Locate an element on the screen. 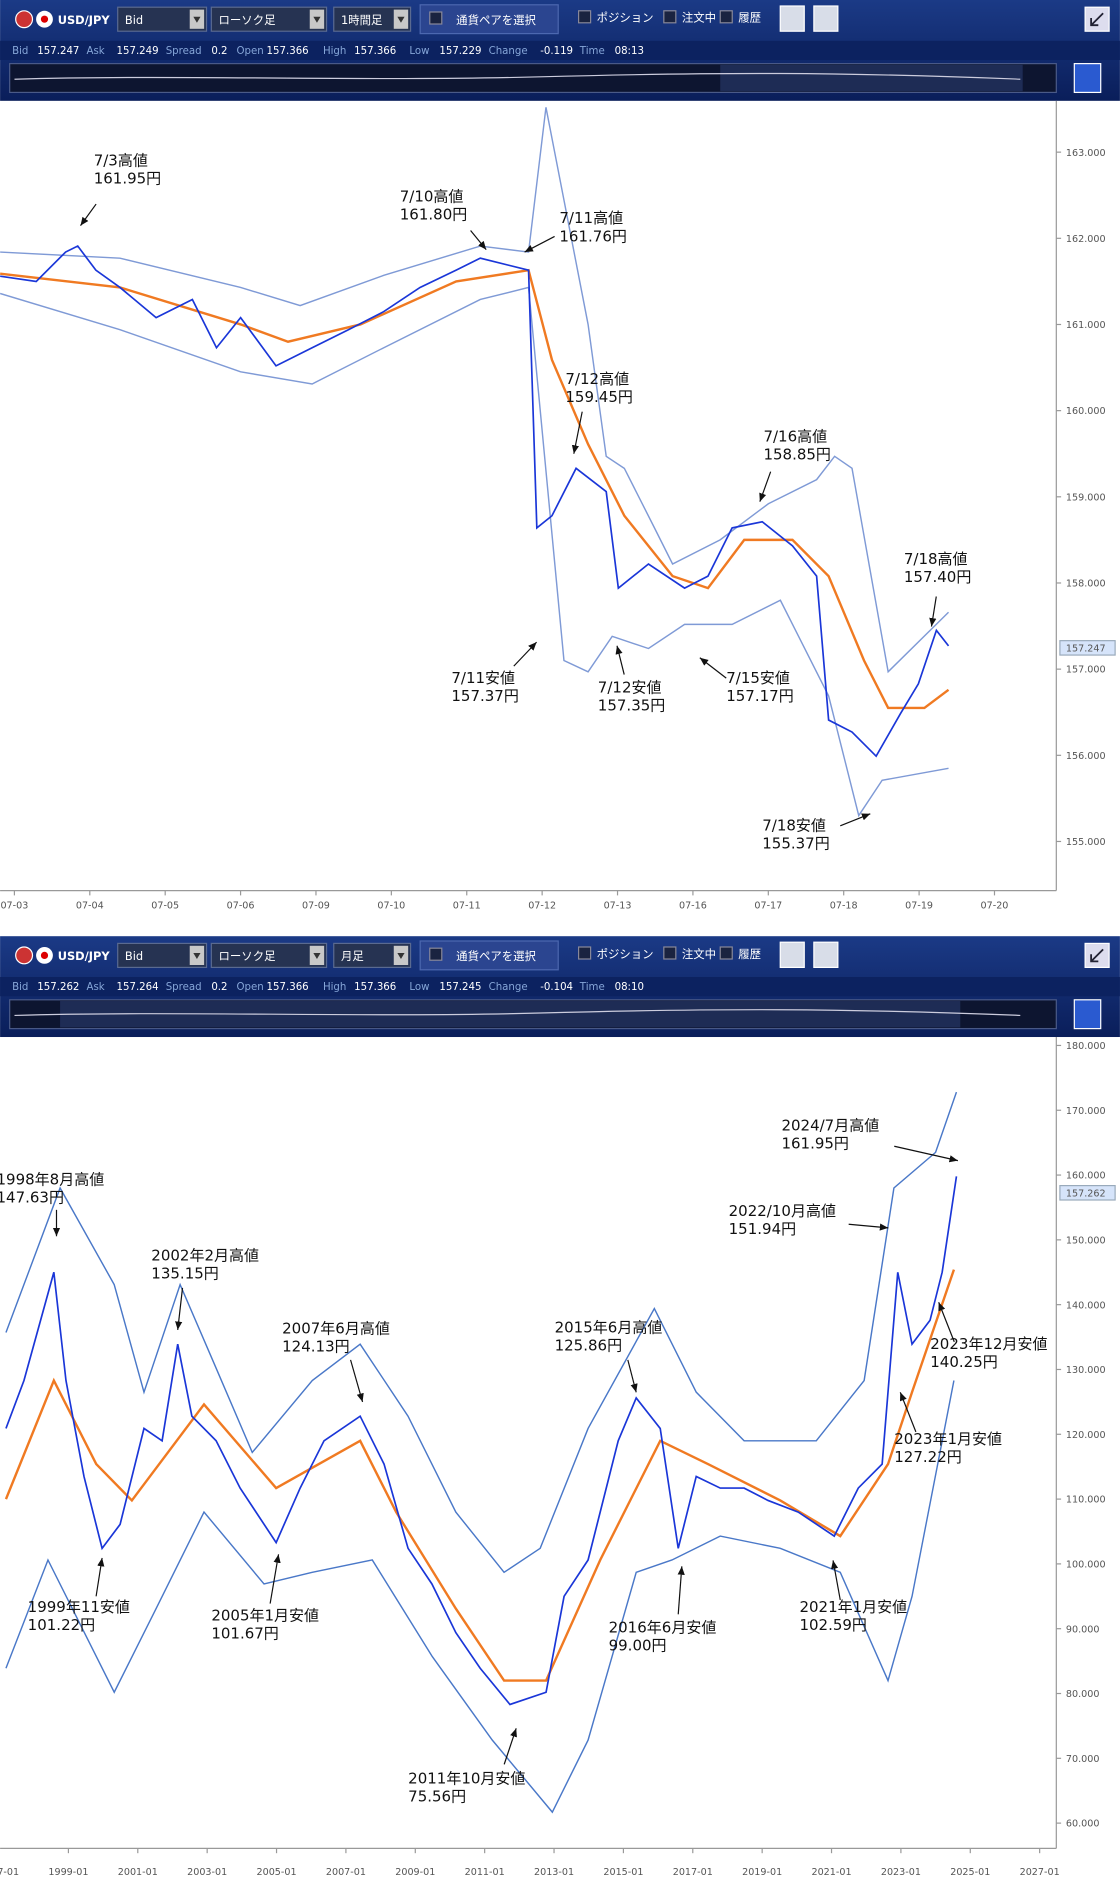  x-tick-label: 07-03 is located at coordinates (14, 906).